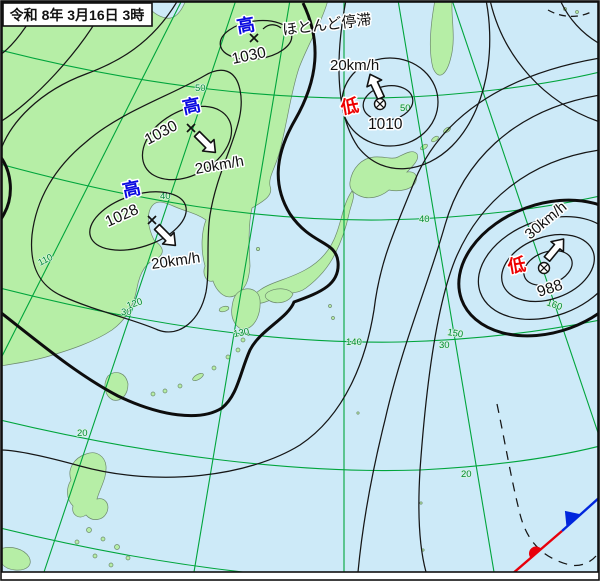  What do you see at coordinates (442, 39) in the screenshot?
I see `land-sakhalin` at bounding box center [442, 39].